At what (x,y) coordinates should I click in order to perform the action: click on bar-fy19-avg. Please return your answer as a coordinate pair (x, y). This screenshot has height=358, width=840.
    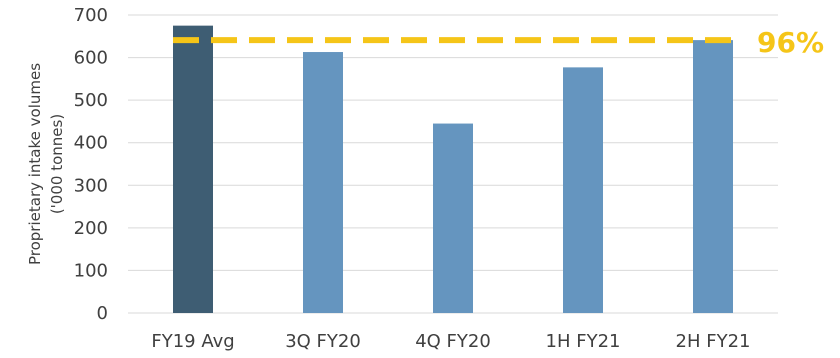
    Looking at the image, I should click on (193, 169).